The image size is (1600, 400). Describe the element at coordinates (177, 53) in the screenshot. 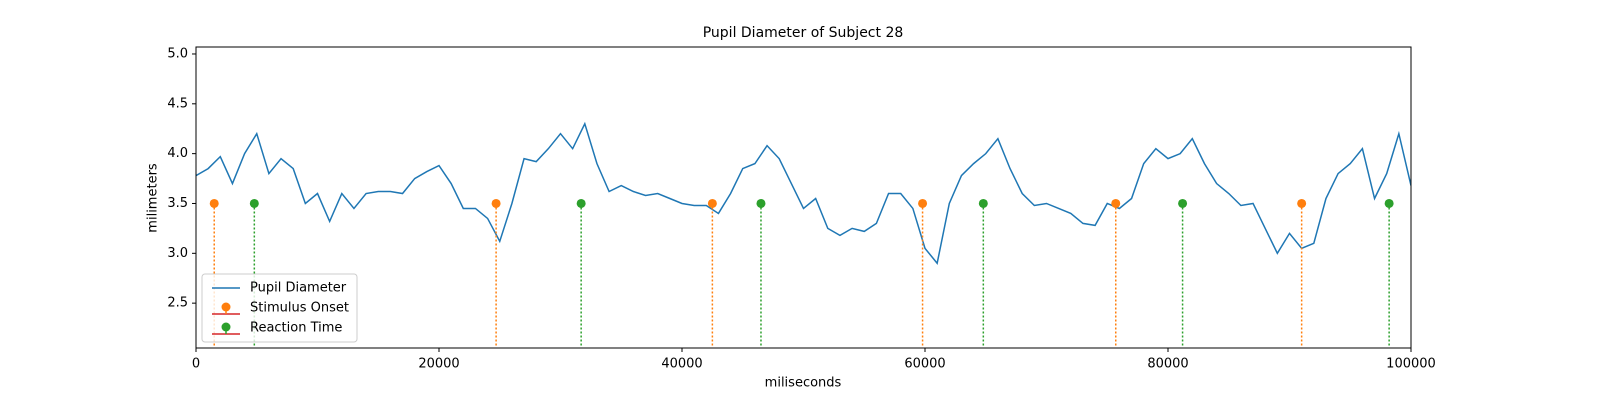

I see `y-tick-label: 5.0` at that location.